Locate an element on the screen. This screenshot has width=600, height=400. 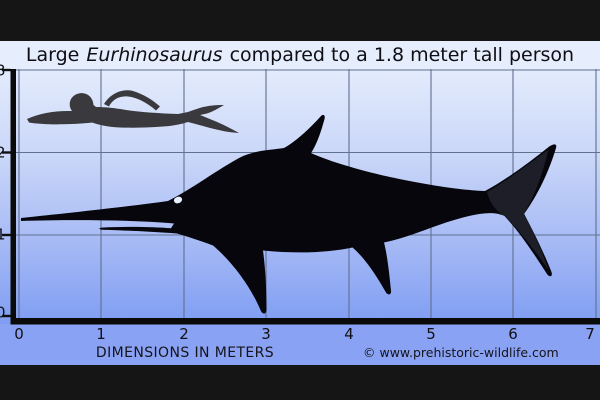
x-tick-5: 5 is located at coordinates (431, 334).